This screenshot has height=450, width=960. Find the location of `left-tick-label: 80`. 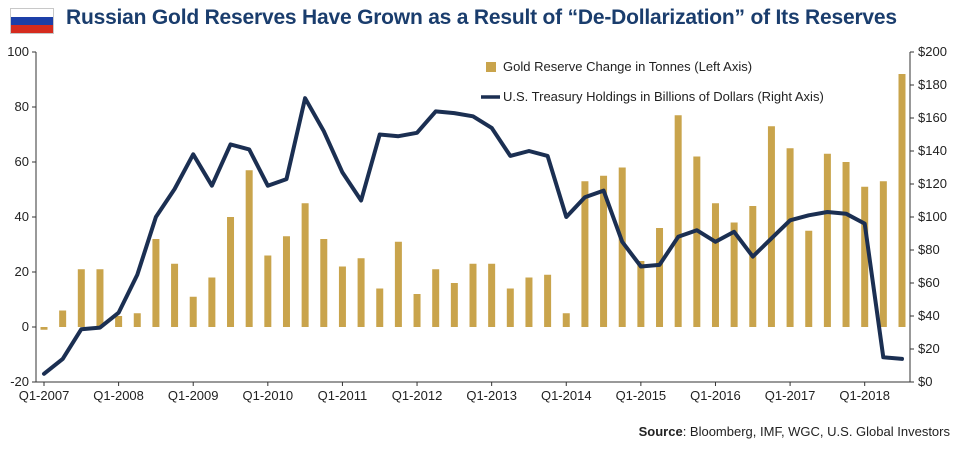

left-tick-label: 80 is located at coordinates (22, 106).